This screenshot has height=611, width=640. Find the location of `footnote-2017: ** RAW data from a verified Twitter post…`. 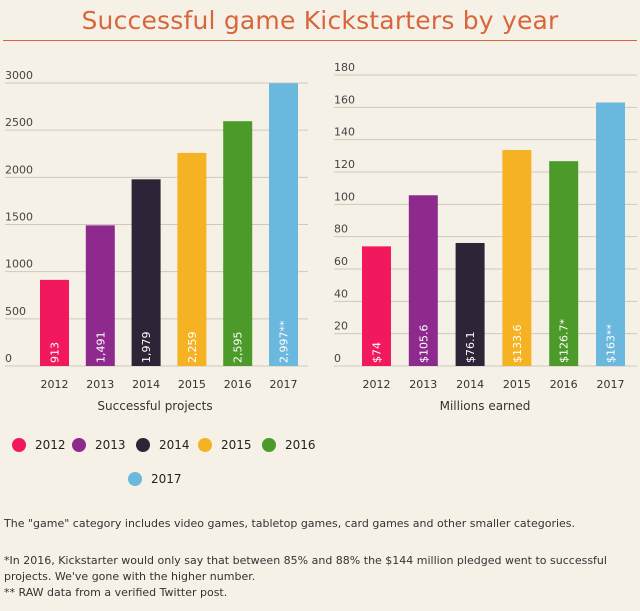

footnote-2017: ** RAW data from a verified Twitter post… is located at coordinates (116, 592).